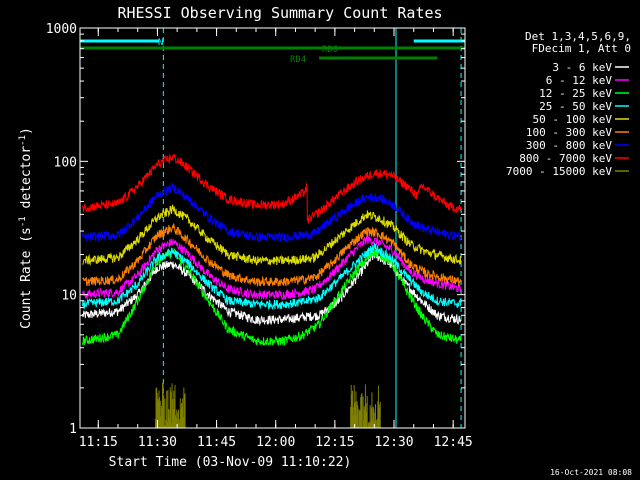  I want to click on y-tick-label: 1, so click(73, 429).